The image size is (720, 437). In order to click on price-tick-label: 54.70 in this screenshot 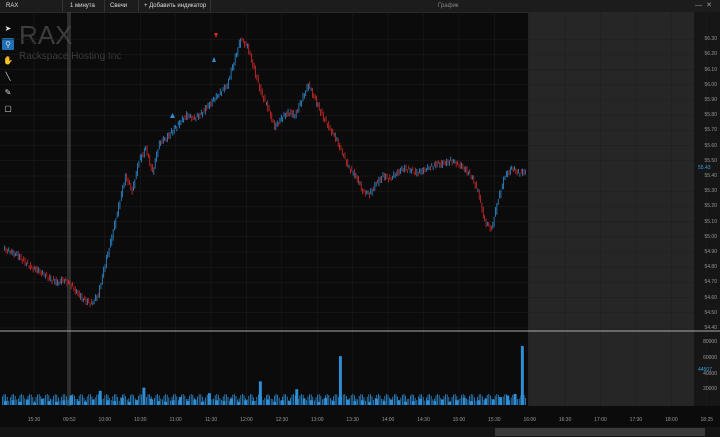, I will do `click(710, 282)`.